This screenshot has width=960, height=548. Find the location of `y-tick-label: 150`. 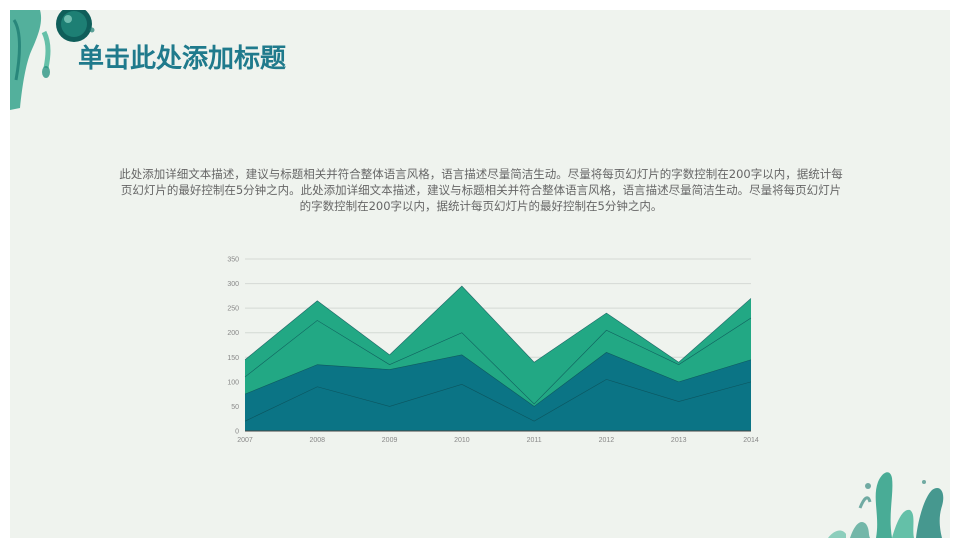

y-tick-label: 150 is located at coordinates (233, 358).